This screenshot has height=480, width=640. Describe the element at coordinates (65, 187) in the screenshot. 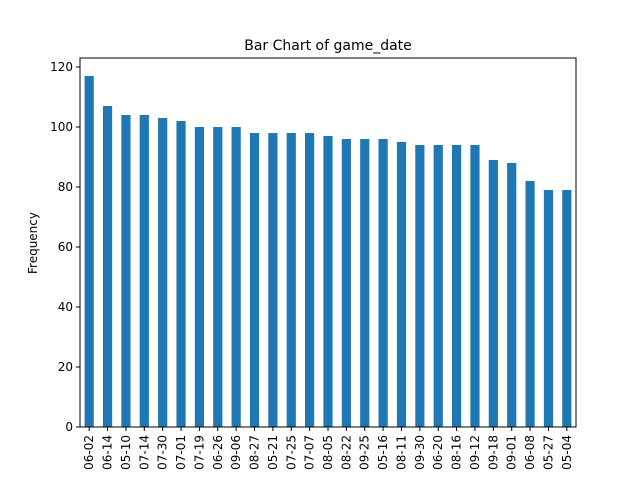

I see `y-tick-label: 80` at that location.